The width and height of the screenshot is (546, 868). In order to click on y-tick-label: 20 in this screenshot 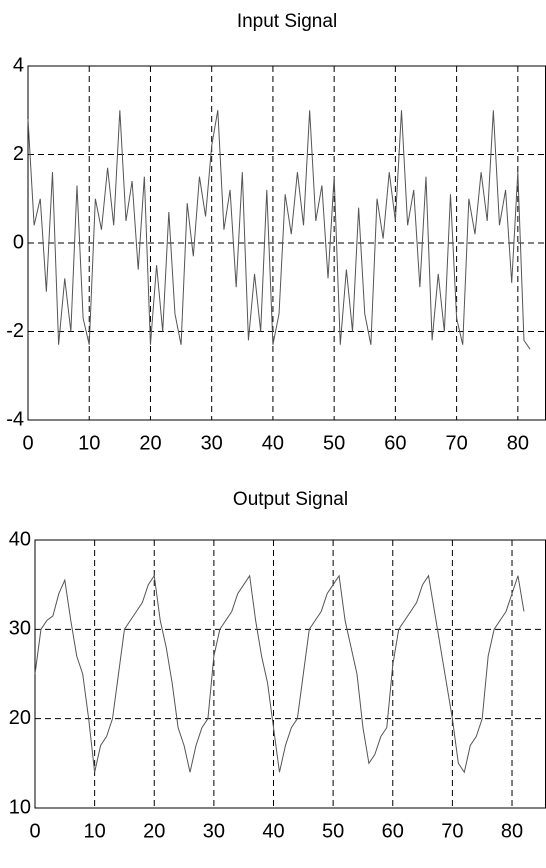, I will do `click(20, 718)`.